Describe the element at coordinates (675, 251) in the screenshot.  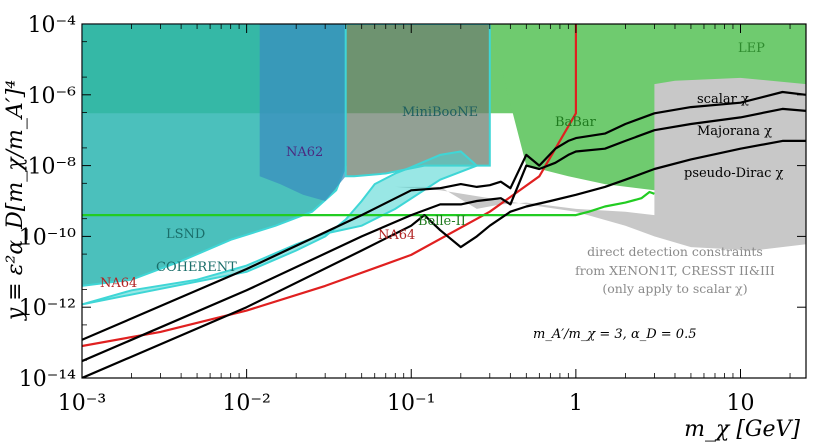
I see `direct-detection-note-line1: direct detection constraints` at that location.